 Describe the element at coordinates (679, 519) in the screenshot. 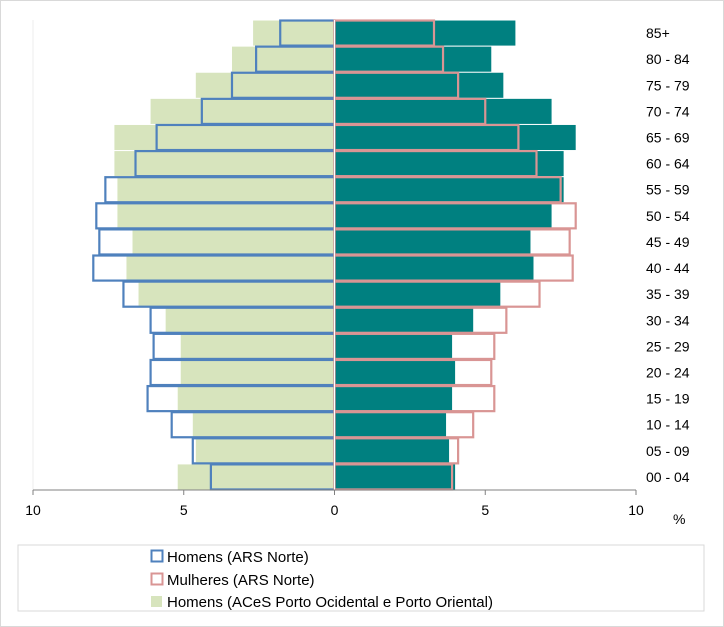

I see `x-axis-unit-label: %` at that location.